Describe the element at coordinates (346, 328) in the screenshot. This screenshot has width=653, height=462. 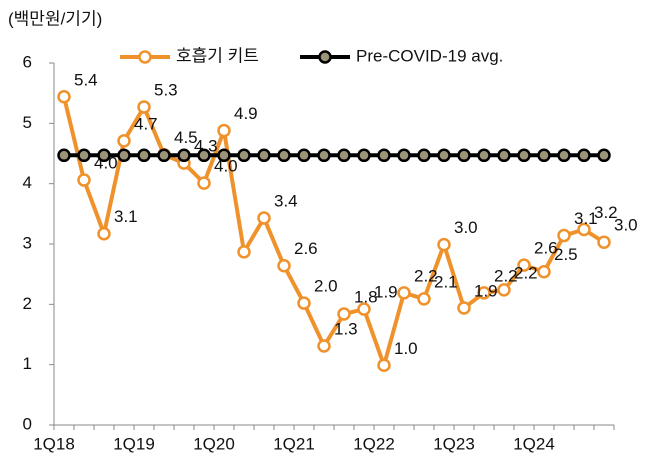
I see `data-label: 1.3` at that location.